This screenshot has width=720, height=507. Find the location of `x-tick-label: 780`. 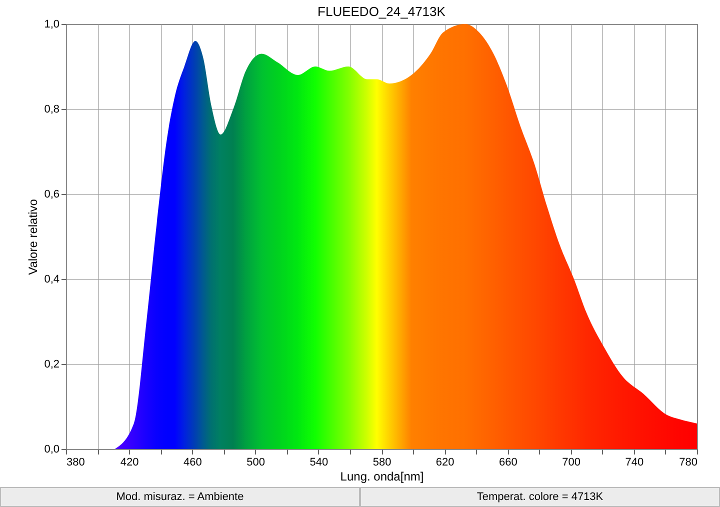

x-tick-label: 780 is located at coordinates (688, 462).